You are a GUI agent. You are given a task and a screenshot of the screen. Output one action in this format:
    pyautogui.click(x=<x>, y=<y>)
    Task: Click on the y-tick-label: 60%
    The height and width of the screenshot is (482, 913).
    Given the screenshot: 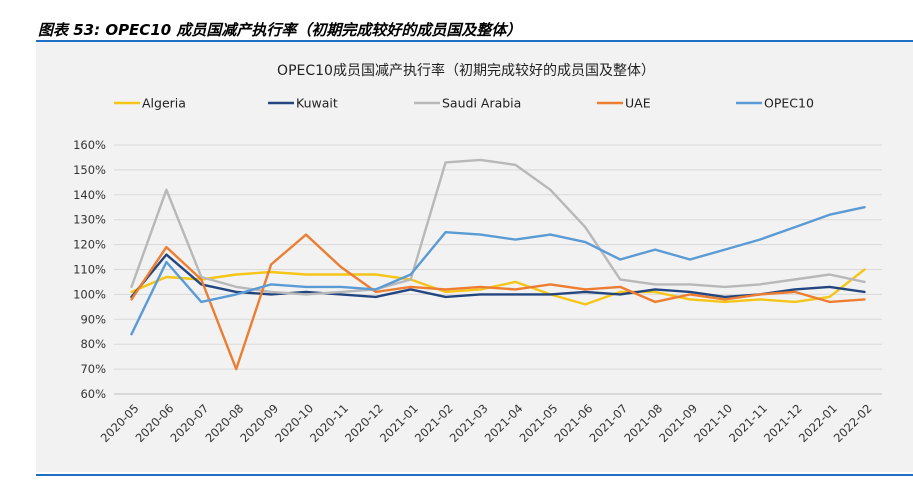 What is the action you would take?
    pyautogui.click(x=93, y=394)
    